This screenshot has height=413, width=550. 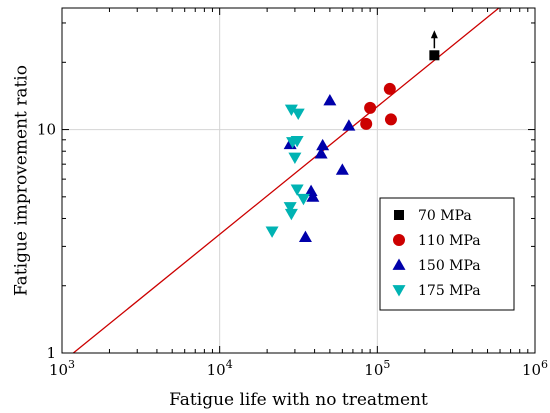 I want to click on y-axis-title: Fatigue improvement ratio, so click(x=22, y=180).